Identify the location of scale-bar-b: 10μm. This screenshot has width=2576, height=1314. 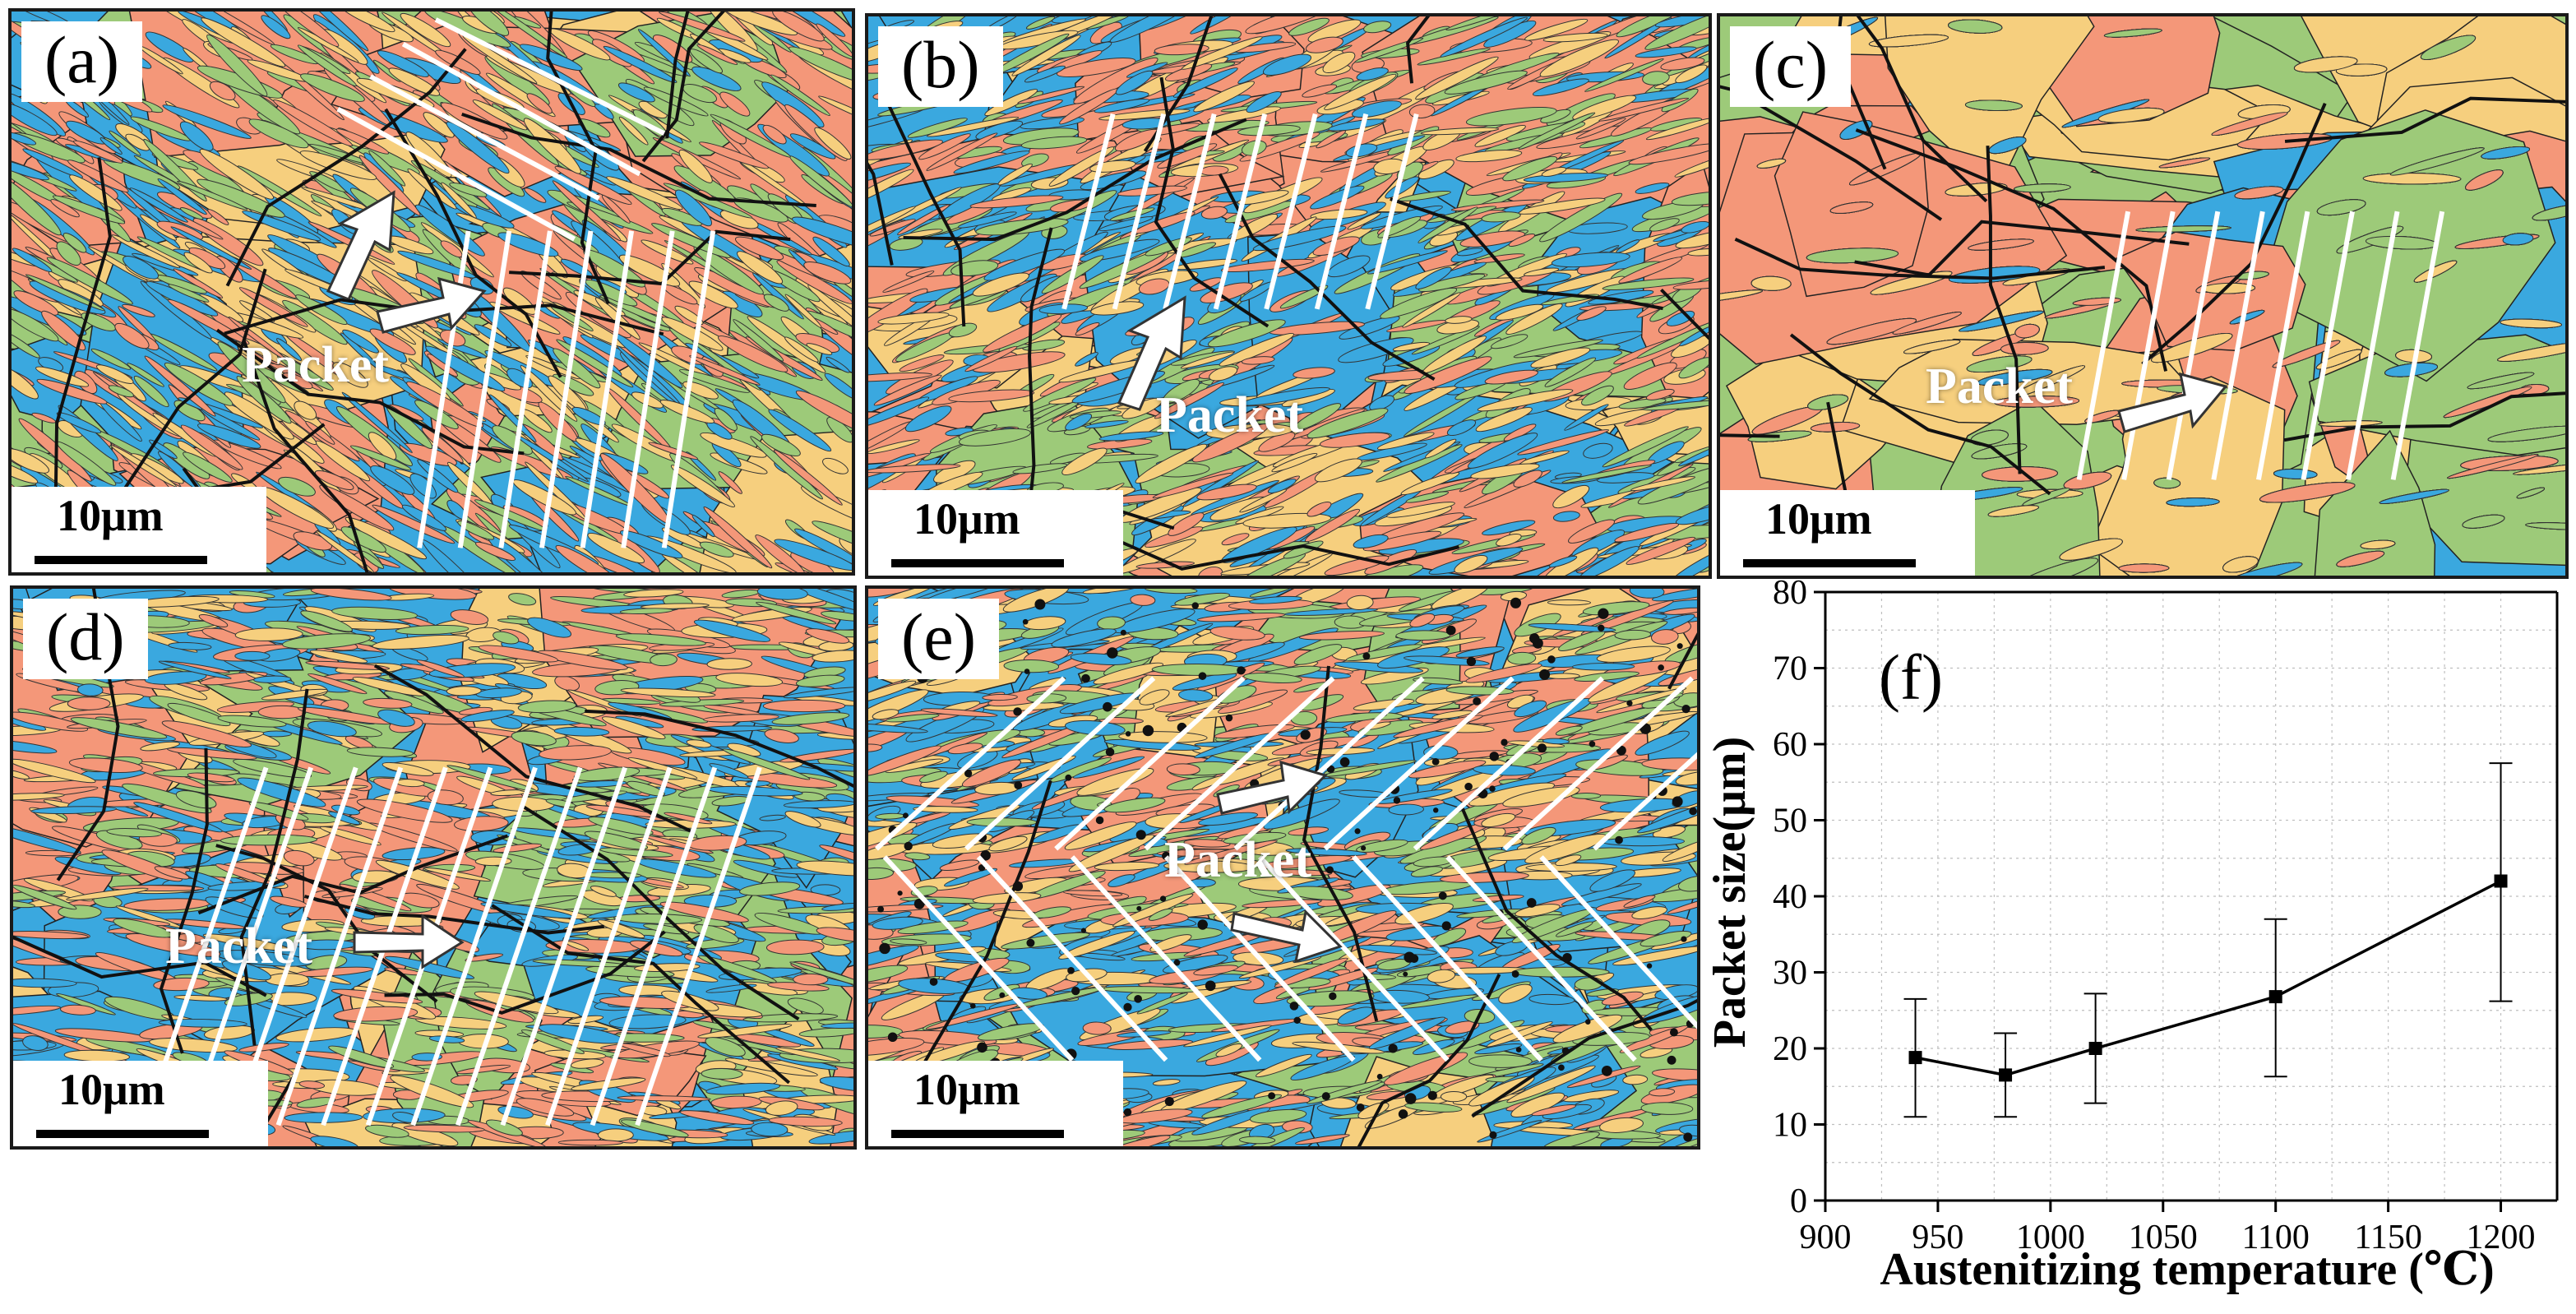
(995, 533).